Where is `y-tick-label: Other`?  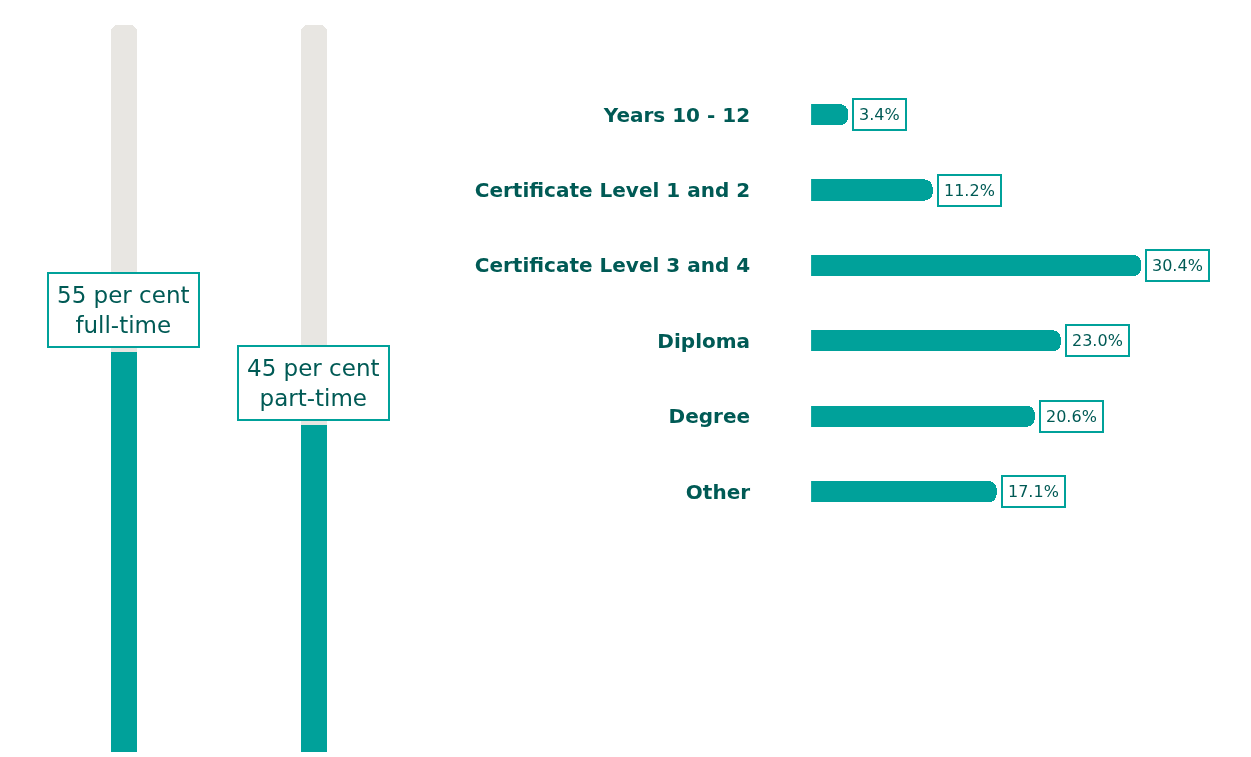 y-tick-label: Other is located at coordinates (718, 491).